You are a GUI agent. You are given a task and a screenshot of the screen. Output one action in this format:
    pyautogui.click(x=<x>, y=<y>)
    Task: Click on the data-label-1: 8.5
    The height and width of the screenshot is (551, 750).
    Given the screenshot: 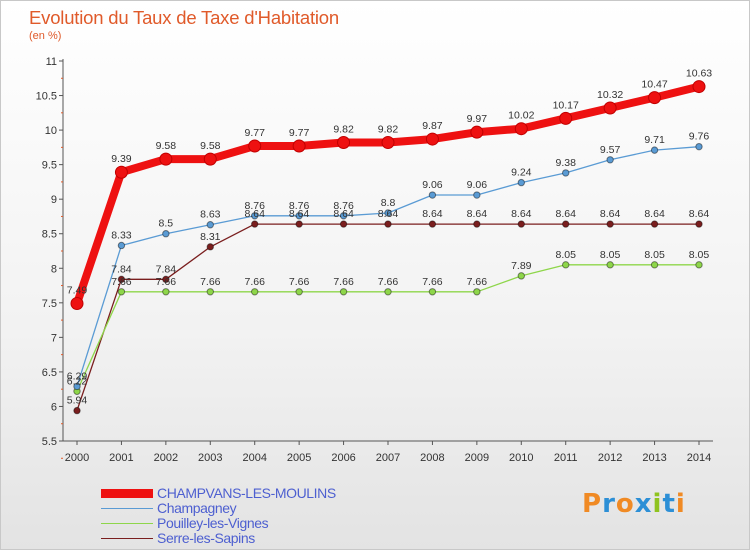 What is the action you would take?
    pyautogui.click(x=166, y=224)
    